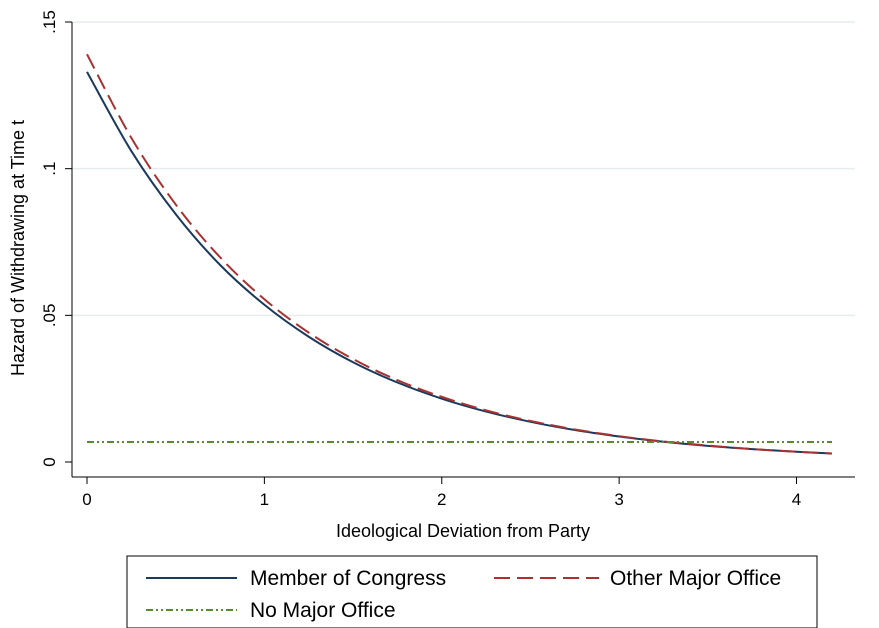  Describe the element at coordinates (49, 461) in the screenshot. I see `y-tick-label-0: 0` at that location.